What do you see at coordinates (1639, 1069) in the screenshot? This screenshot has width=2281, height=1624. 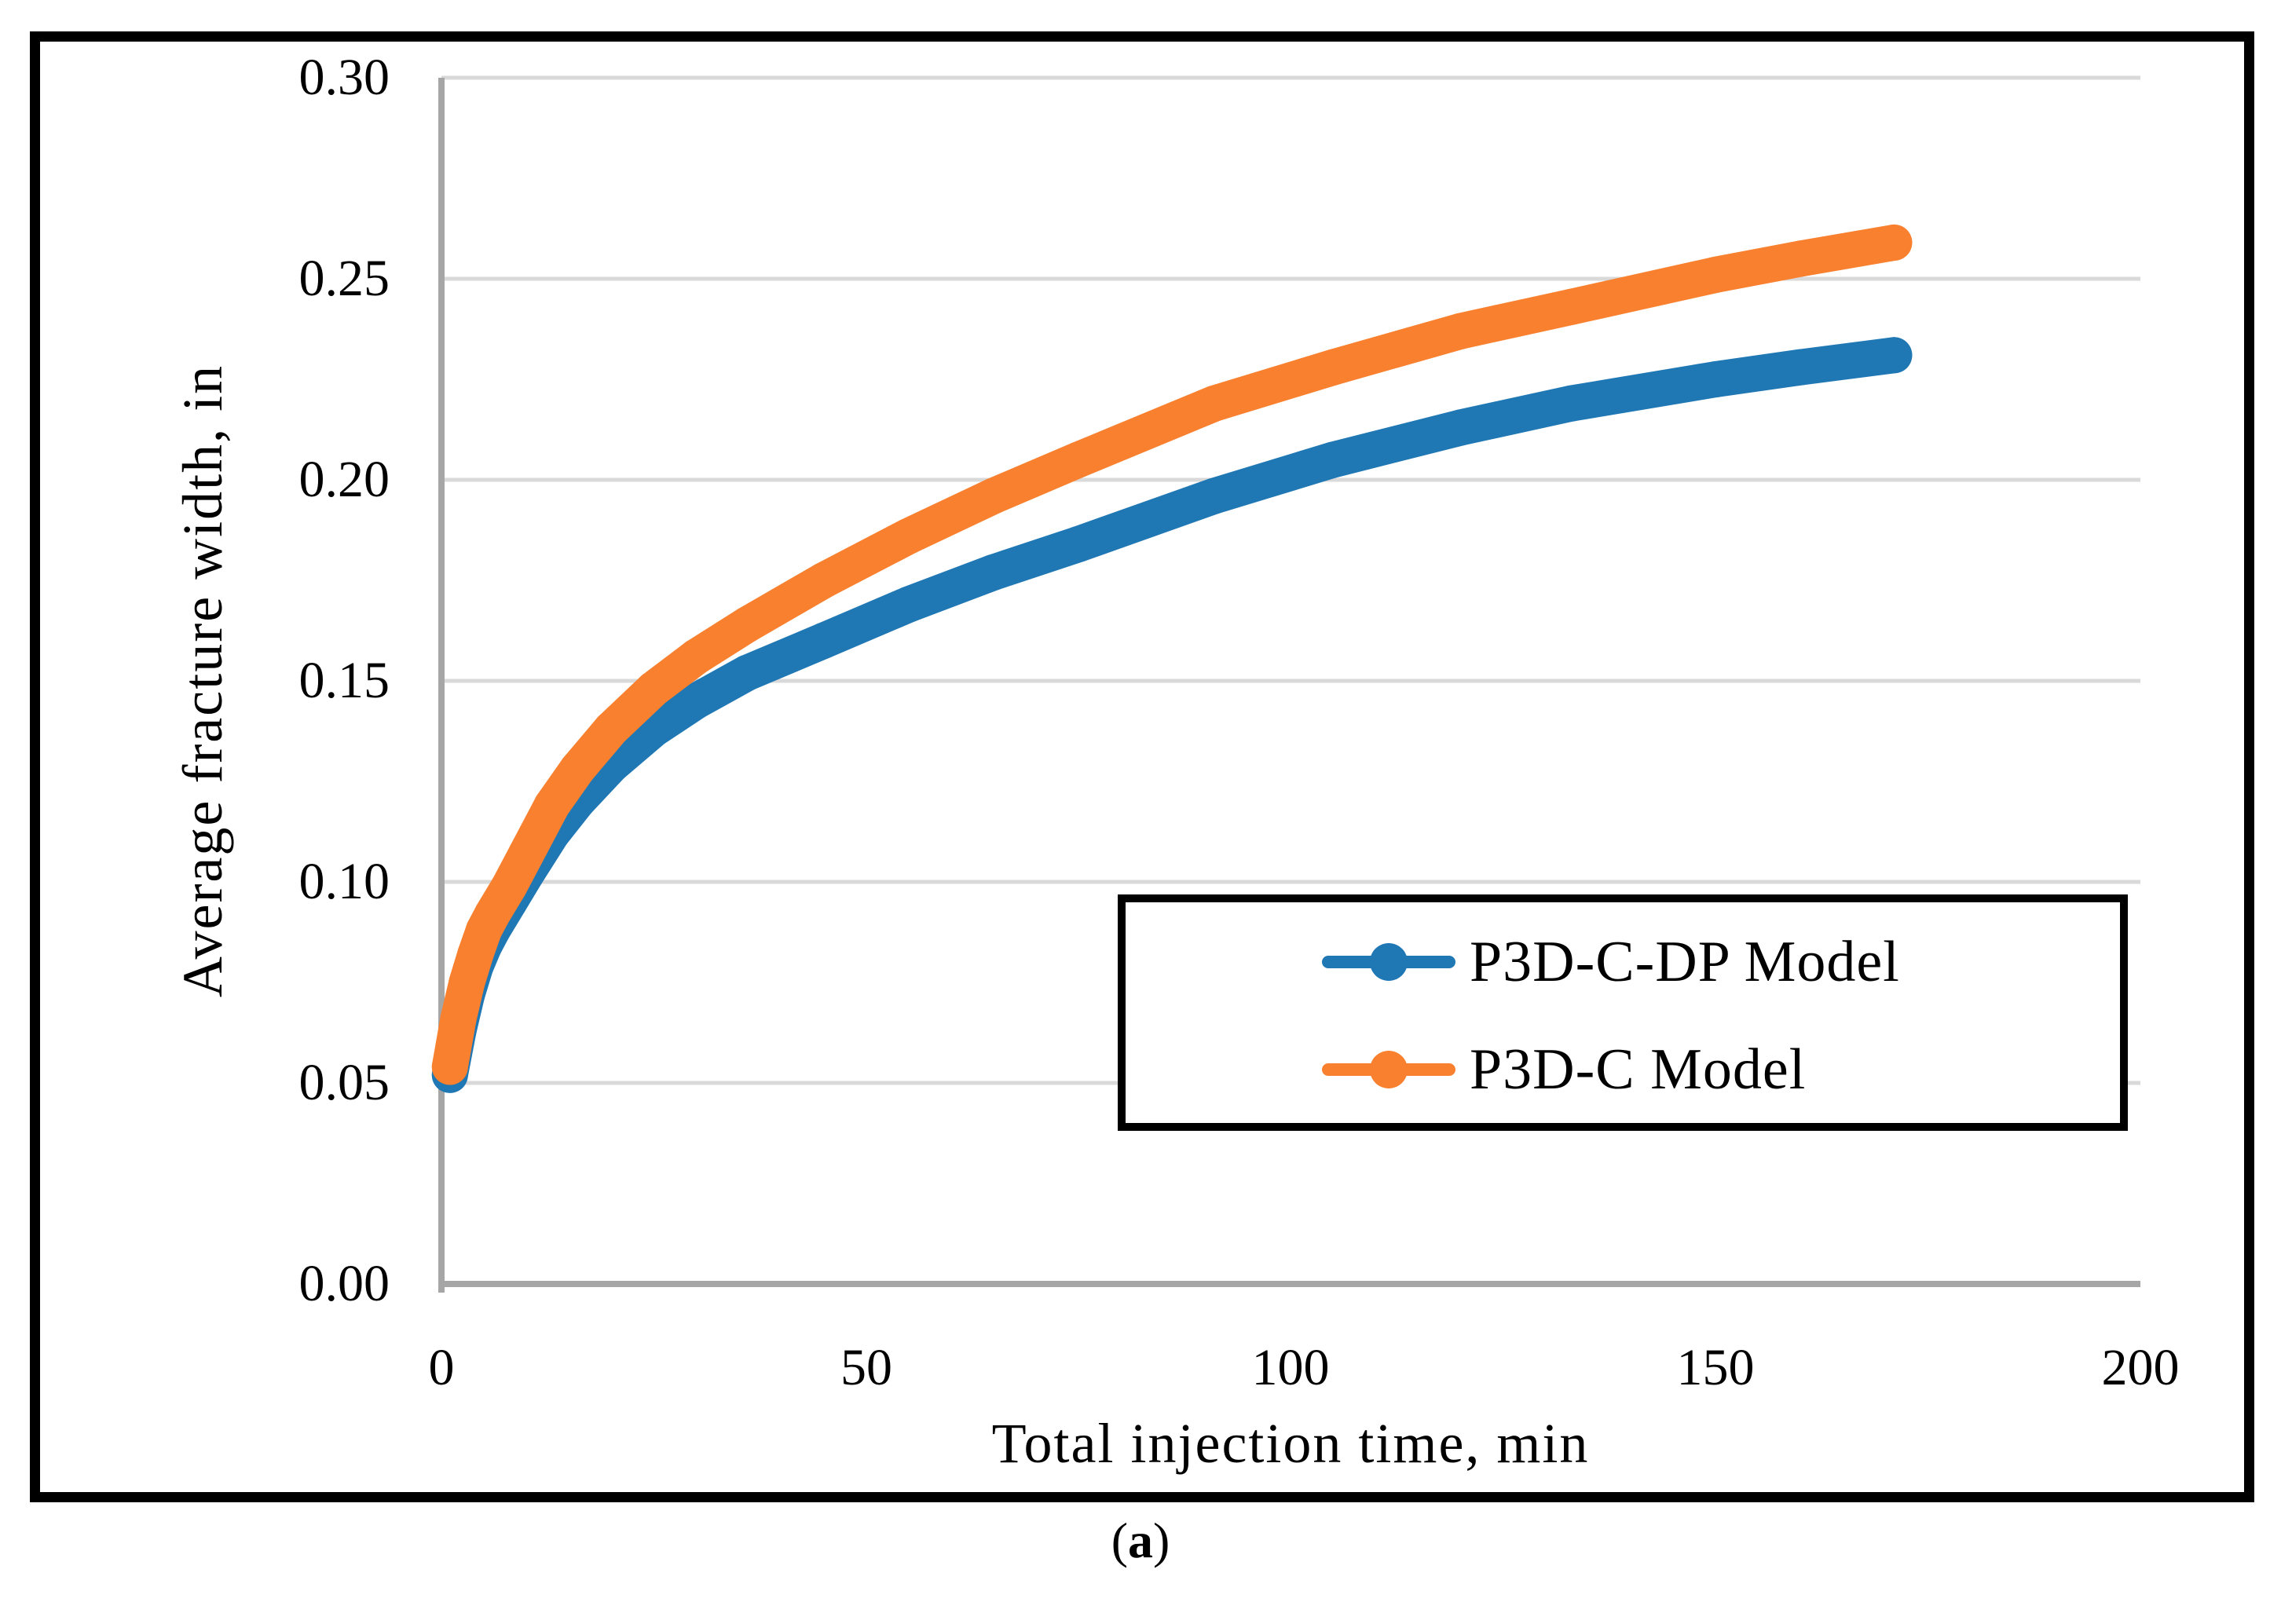 I see `legend-label: P3D-C Model` at bounding box center [1639, 1069].